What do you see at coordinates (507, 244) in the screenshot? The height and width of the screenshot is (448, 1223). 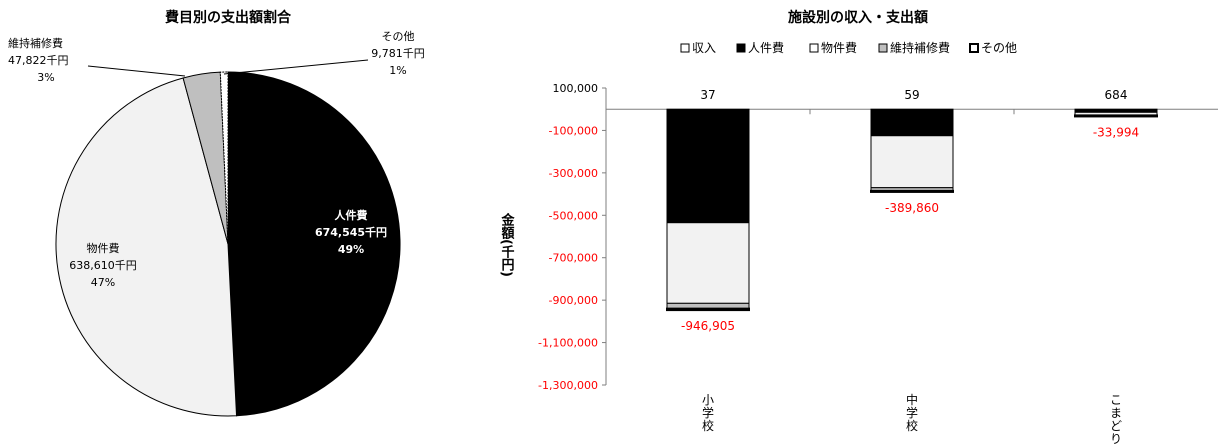 I see `y-axis-label: 金額(千円)` at bounding box center [507, 244].